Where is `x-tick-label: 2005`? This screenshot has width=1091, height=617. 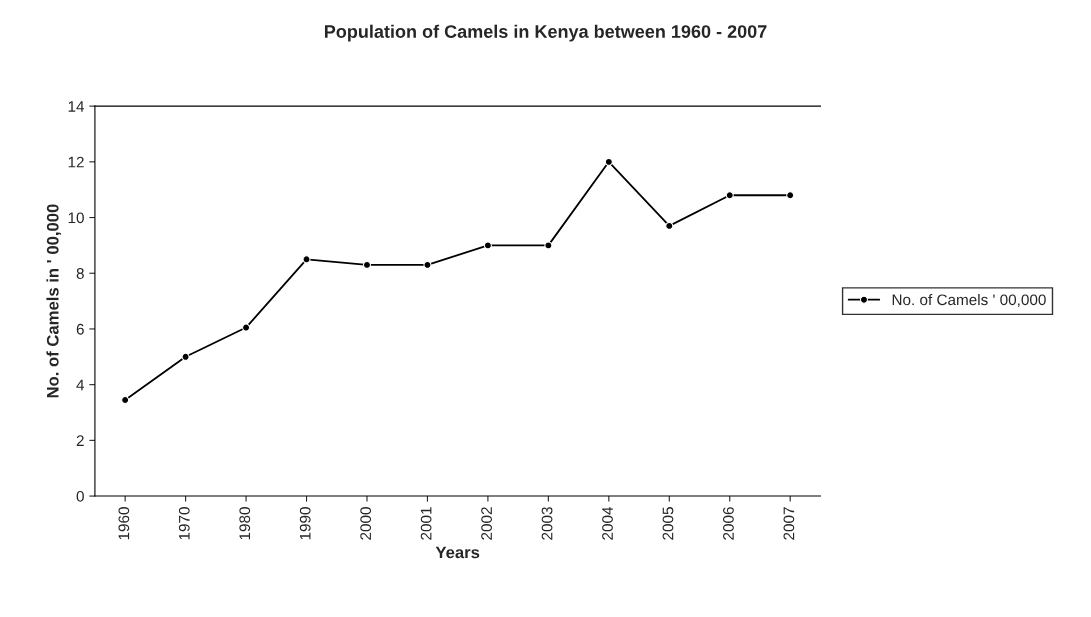
x-tick-label: 2005 is located at coordinates (668, 523).